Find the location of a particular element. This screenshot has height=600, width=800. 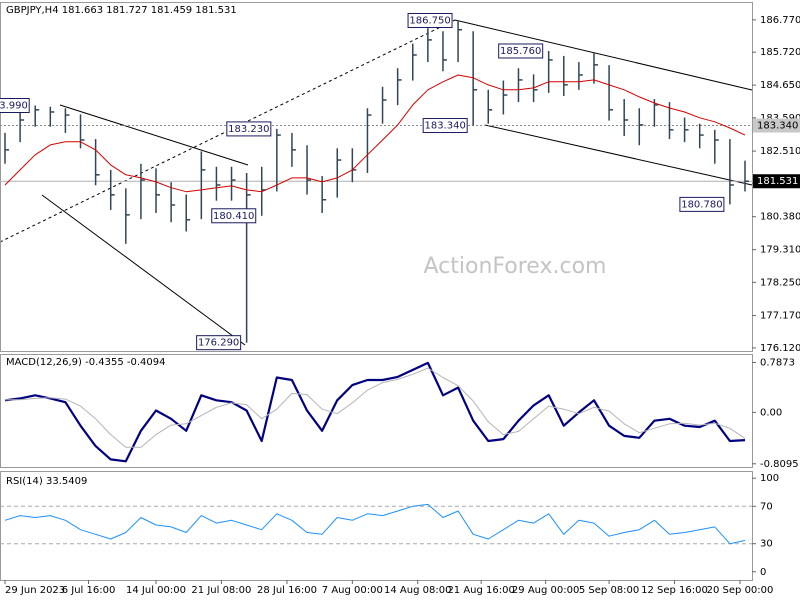

annotation-label: 180.780 is located at coordinates (701, 204).